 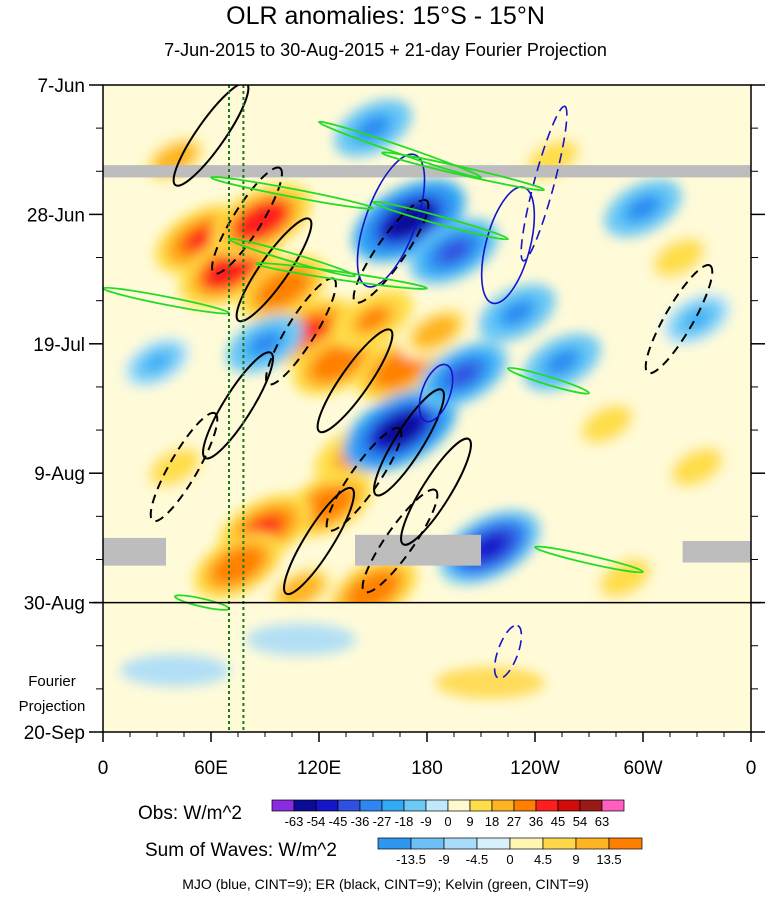 I want to click on obs-colorbar: -63 -54 -45 -36 -27 -18 -9 0 9 18 27 36 45 54 63, so click(x=448, y=814).